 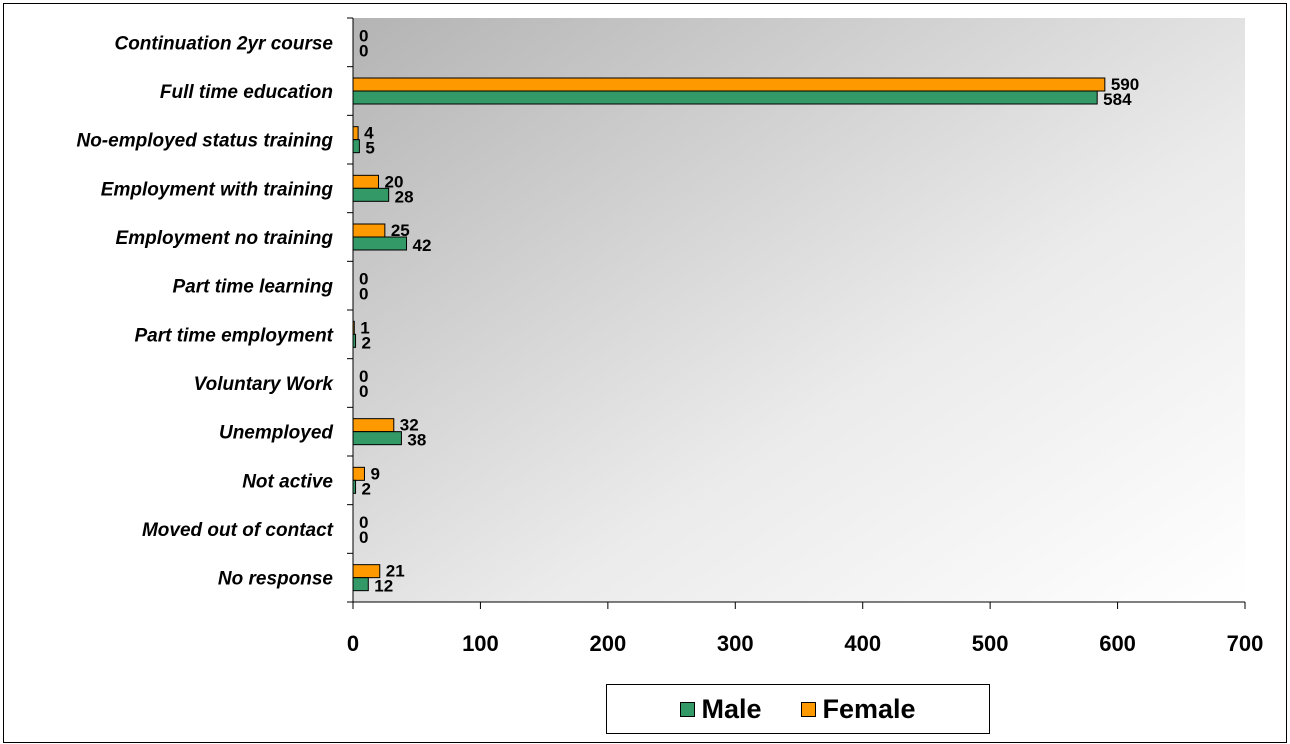 I want to click on x-tick-label: 400, so click(x=862, y=643).